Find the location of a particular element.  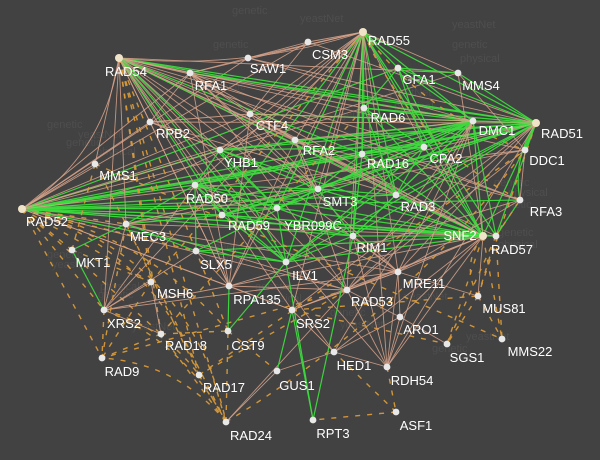

graph-node-saw1 is located at coordinates (248, 58).